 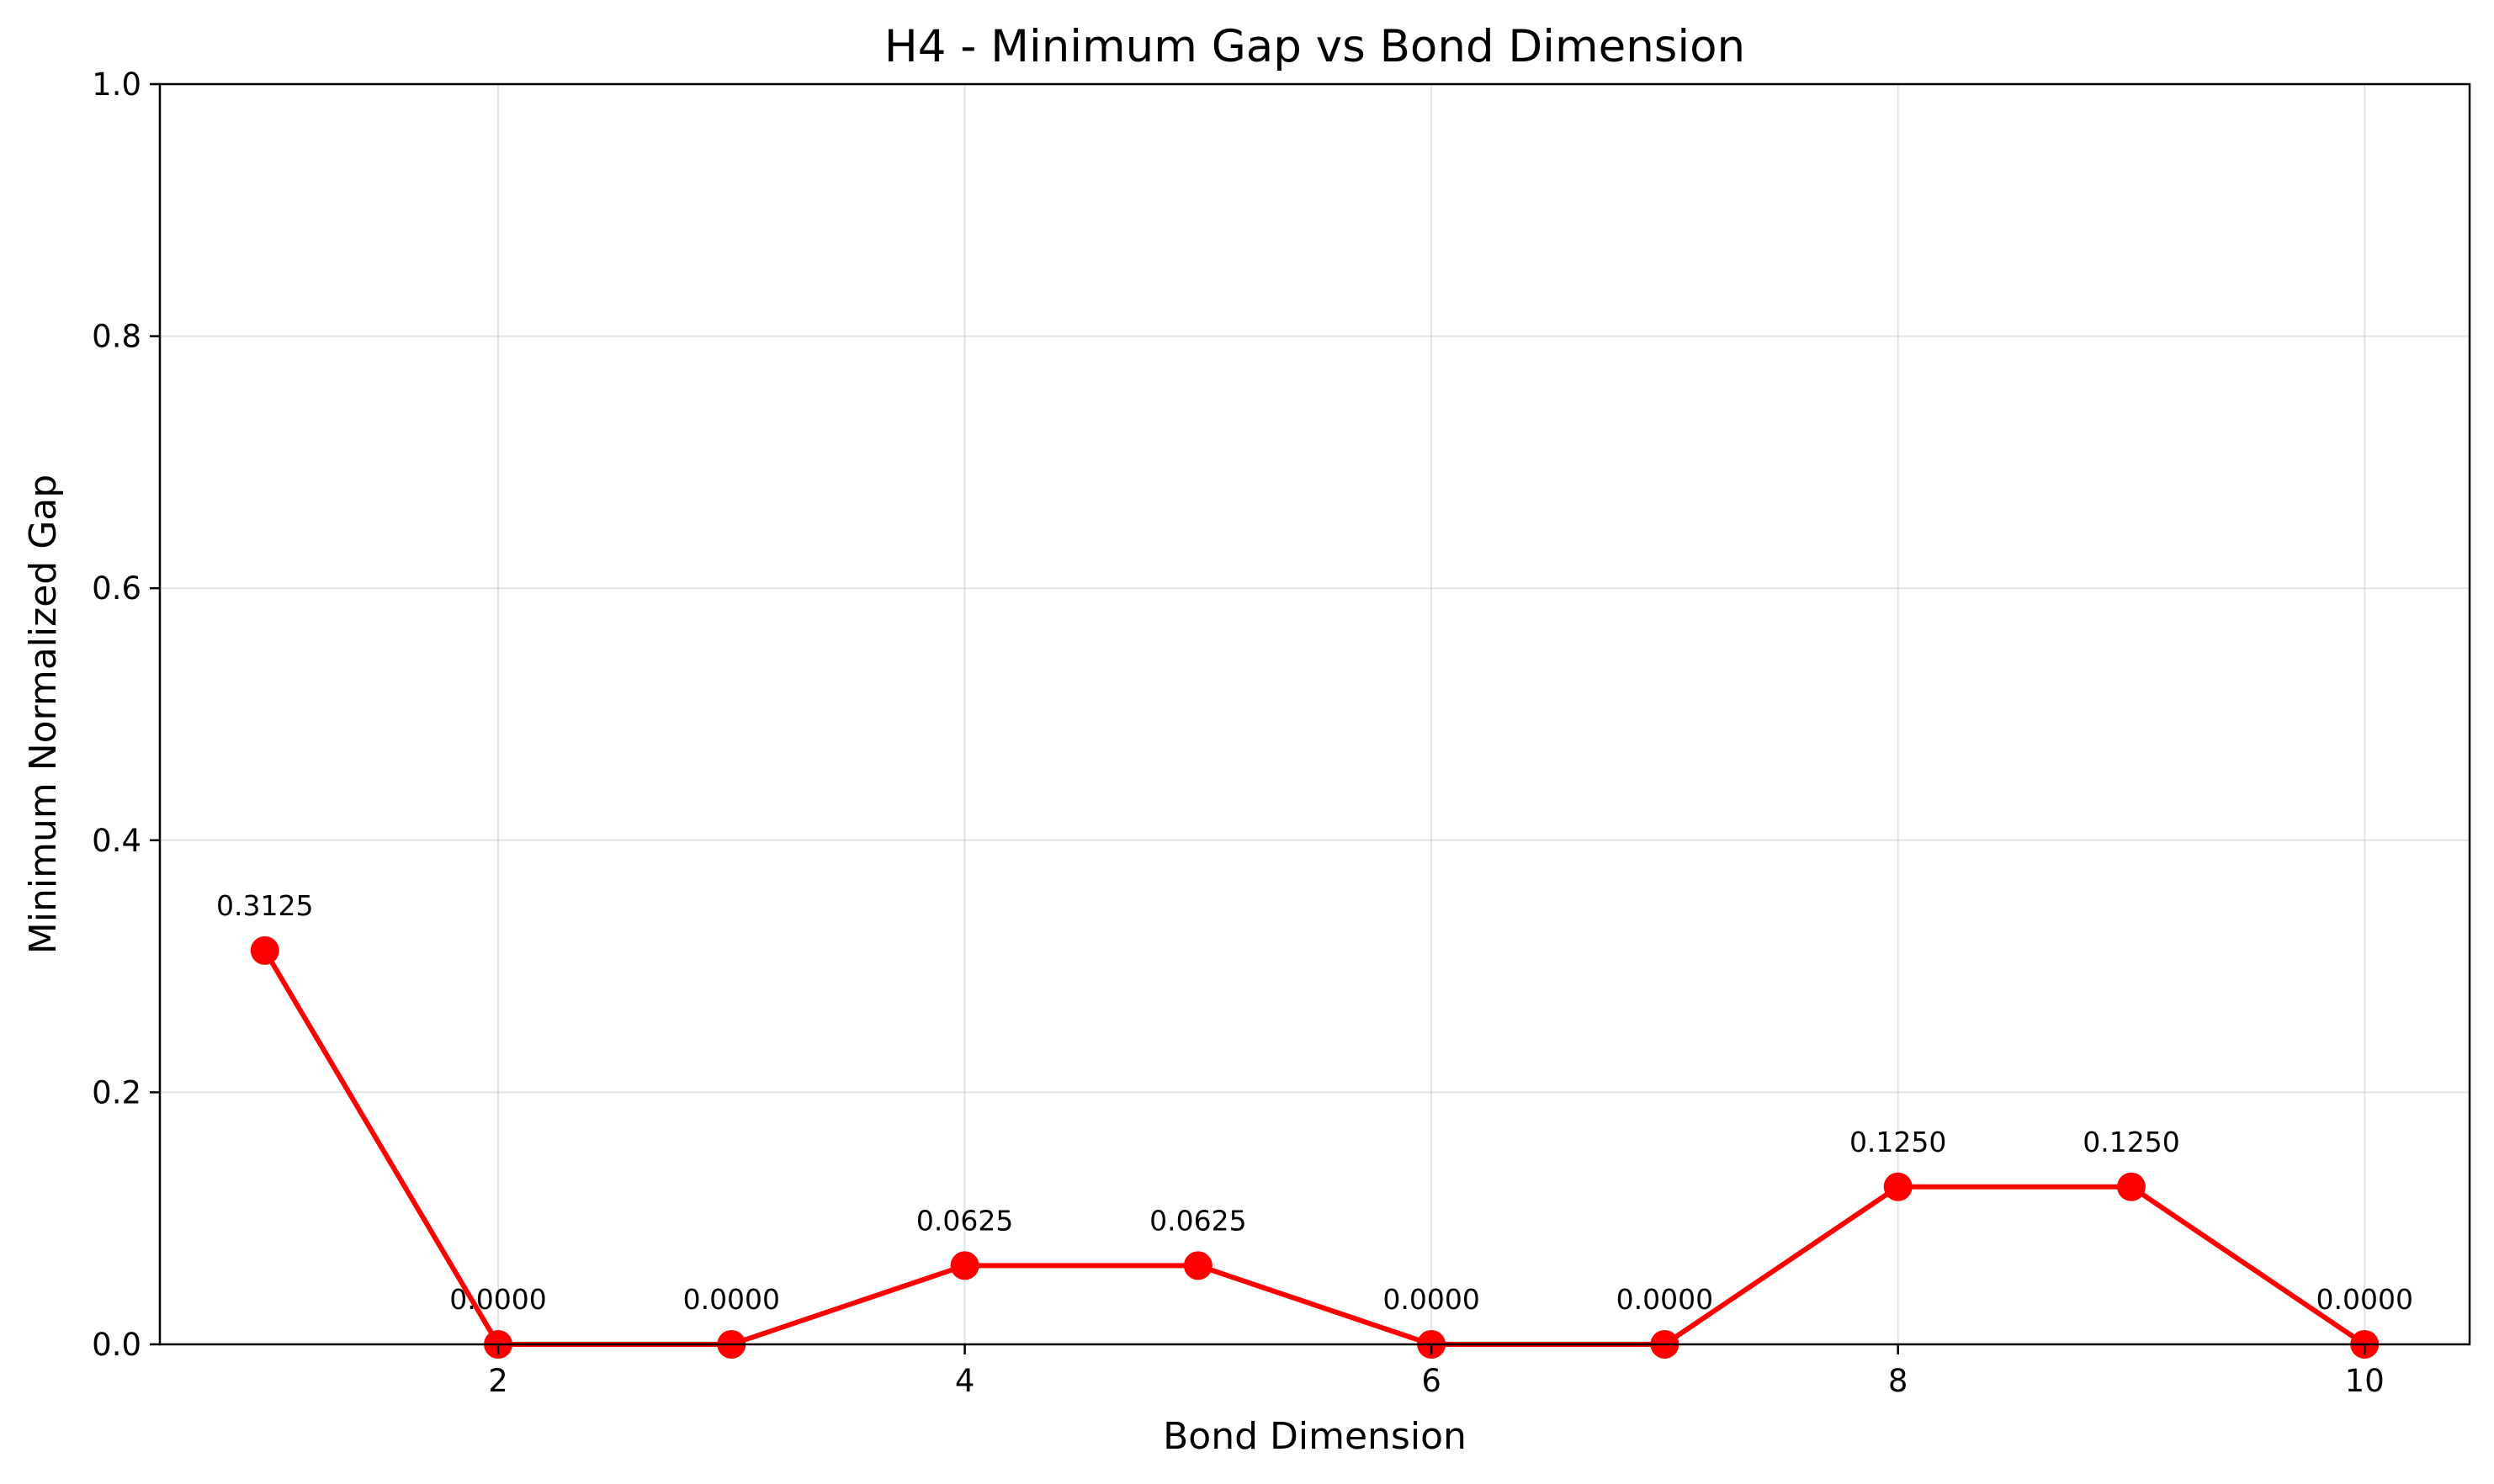 I want to click on y-tick-label: 0.6, so click(x=117, y=588).